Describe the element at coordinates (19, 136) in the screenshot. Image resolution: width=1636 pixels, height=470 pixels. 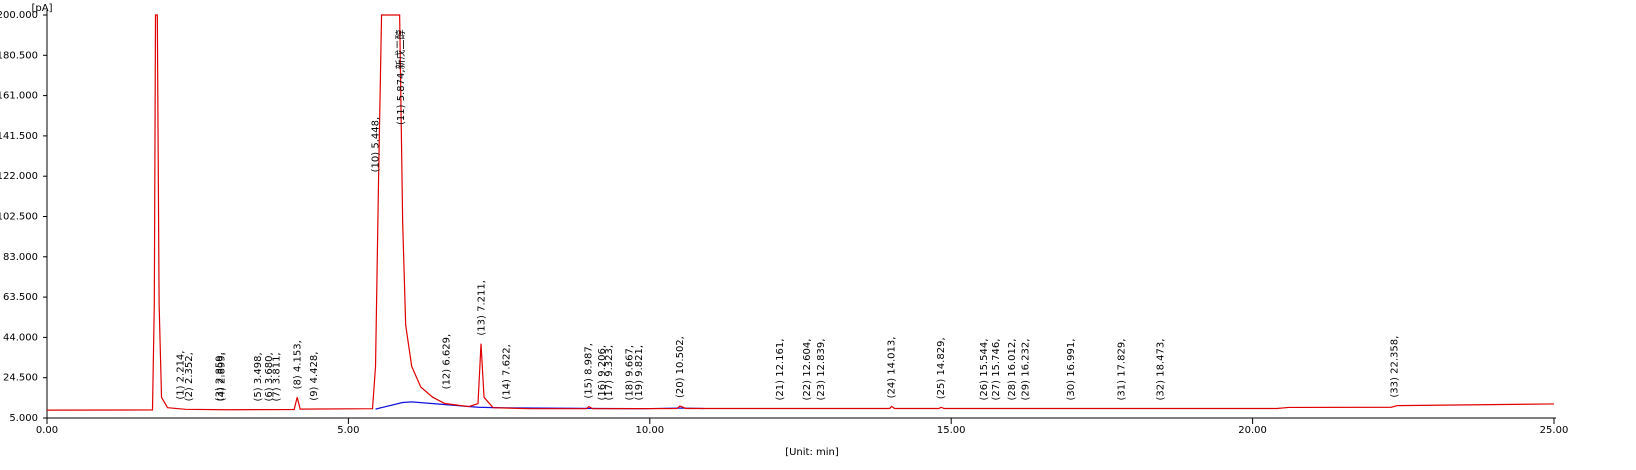
I see `y-tick-label: 141.500` at that location.